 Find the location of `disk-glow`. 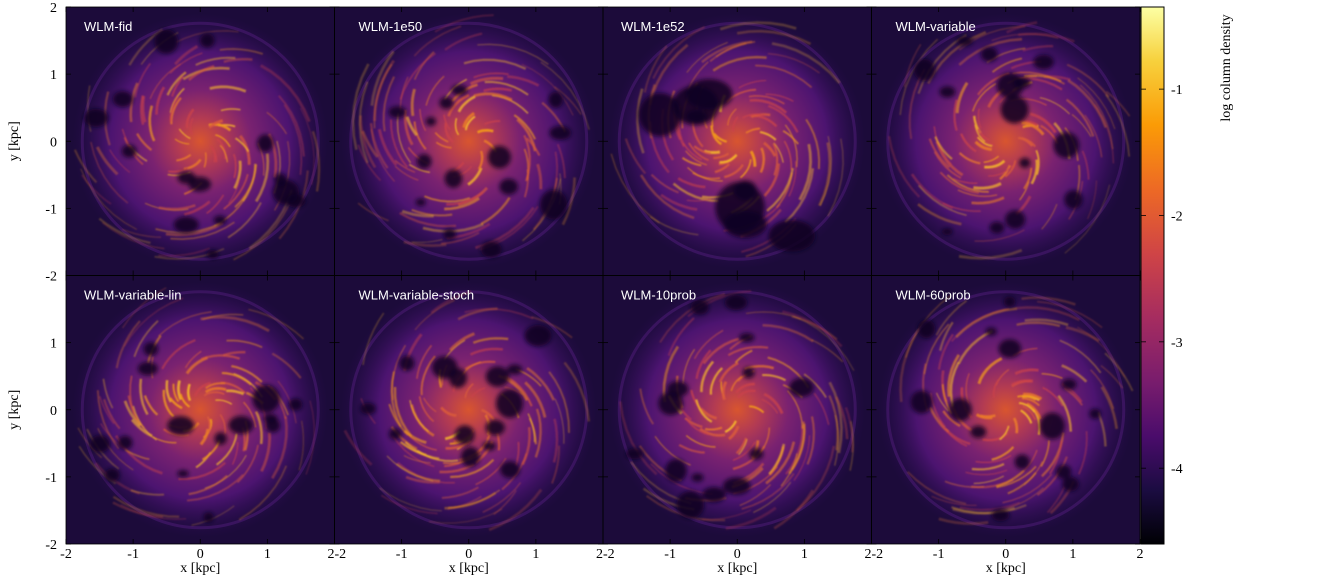

disk-glow is located at coordinates (200, 141).